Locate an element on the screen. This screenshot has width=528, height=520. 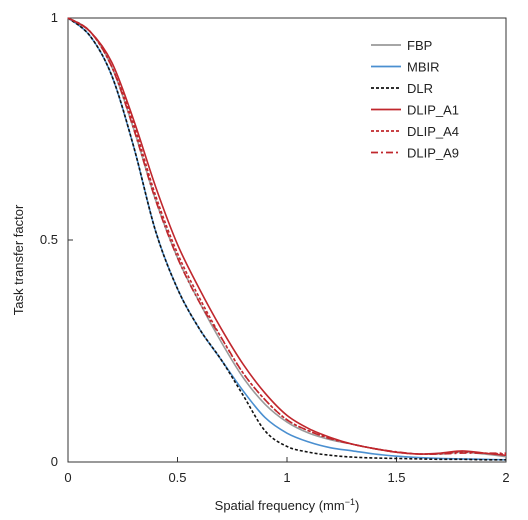
y-axis-title: Task transfer factor is located at coordinates (18, 259).